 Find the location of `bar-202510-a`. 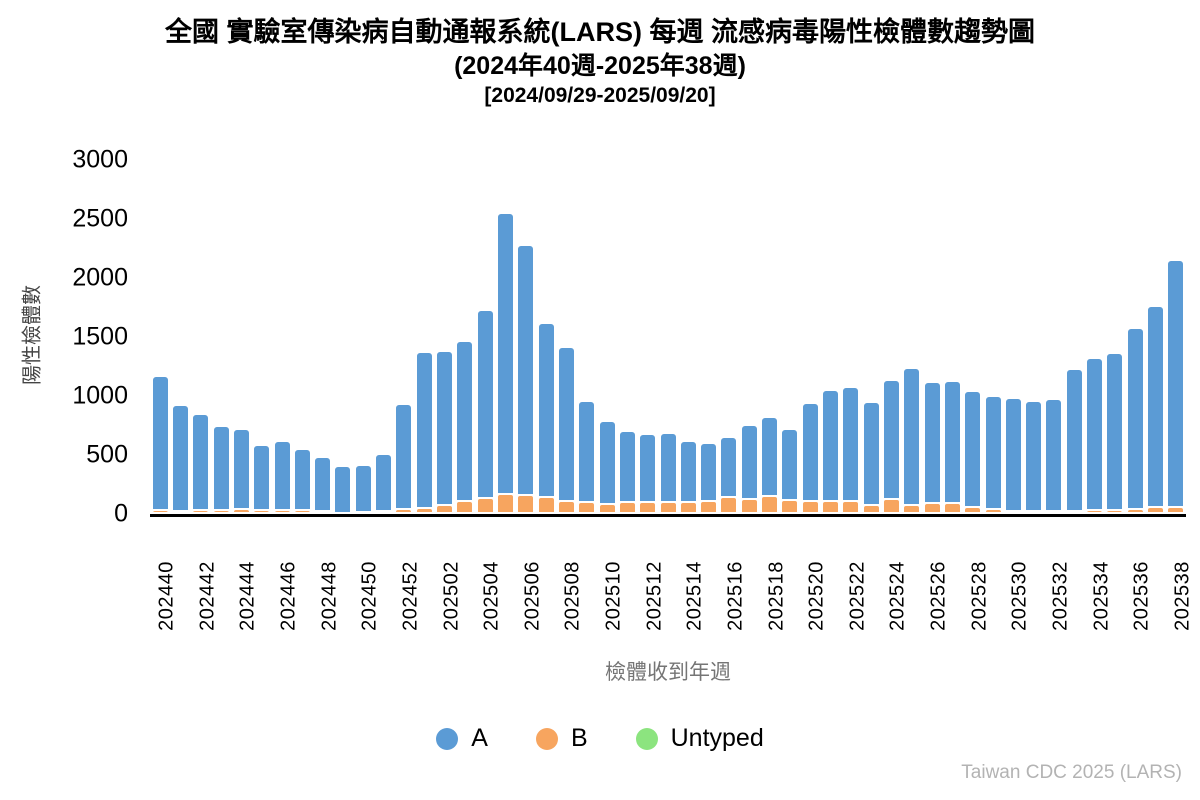

bar-202510-a is located at coordinates (607, 463).